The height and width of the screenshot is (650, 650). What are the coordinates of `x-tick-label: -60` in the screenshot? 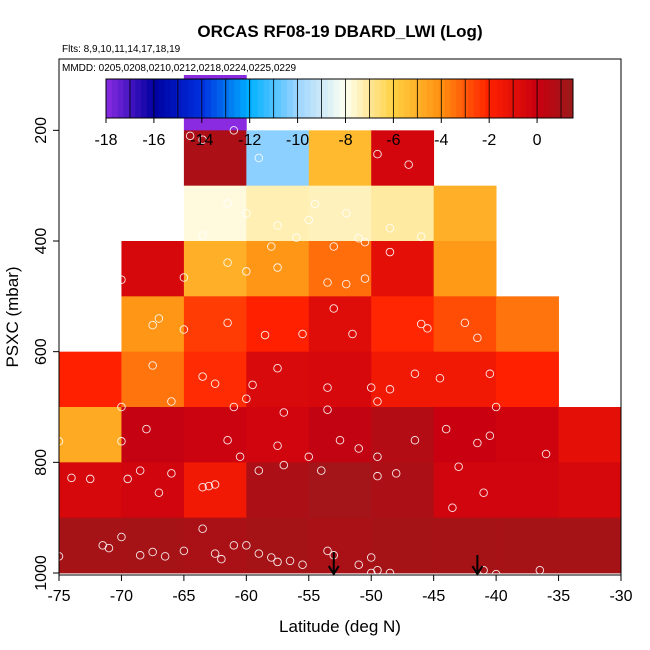 It's located at (246, 596).